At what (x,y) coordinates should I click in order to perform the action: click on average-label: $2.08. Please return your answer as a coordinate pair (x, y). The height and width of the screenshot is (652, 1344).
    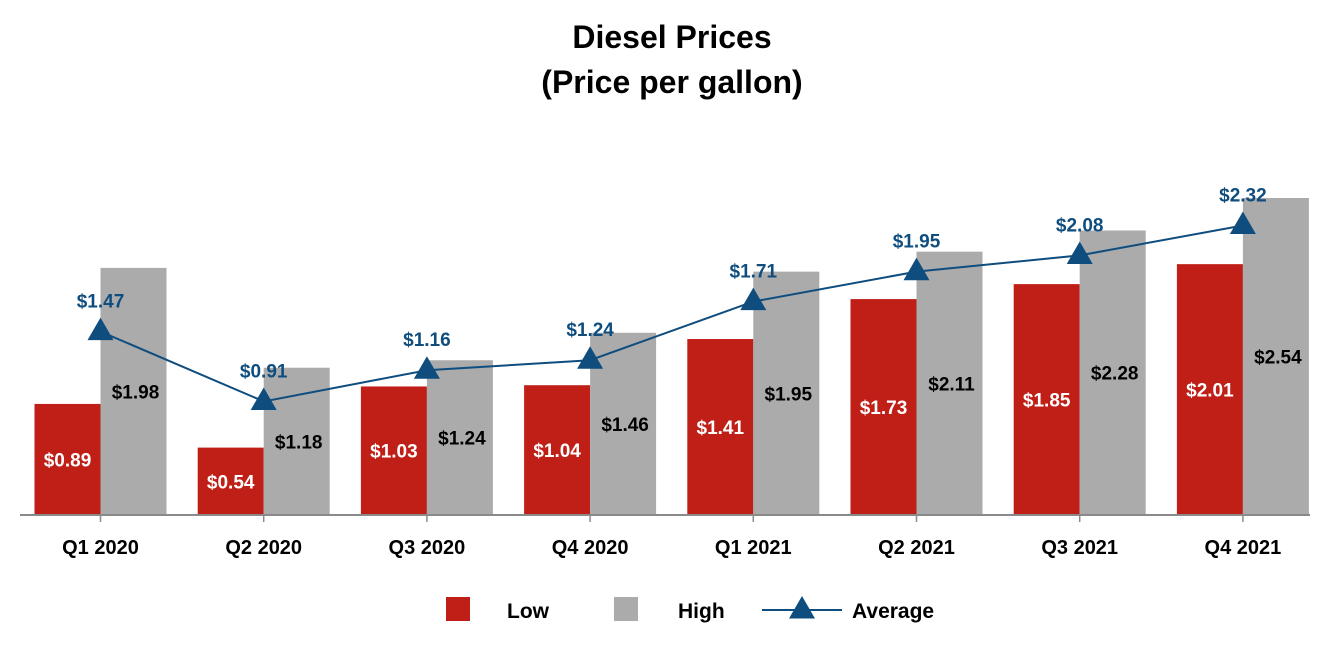
    Looking at the image, I should click on (1080, 225).